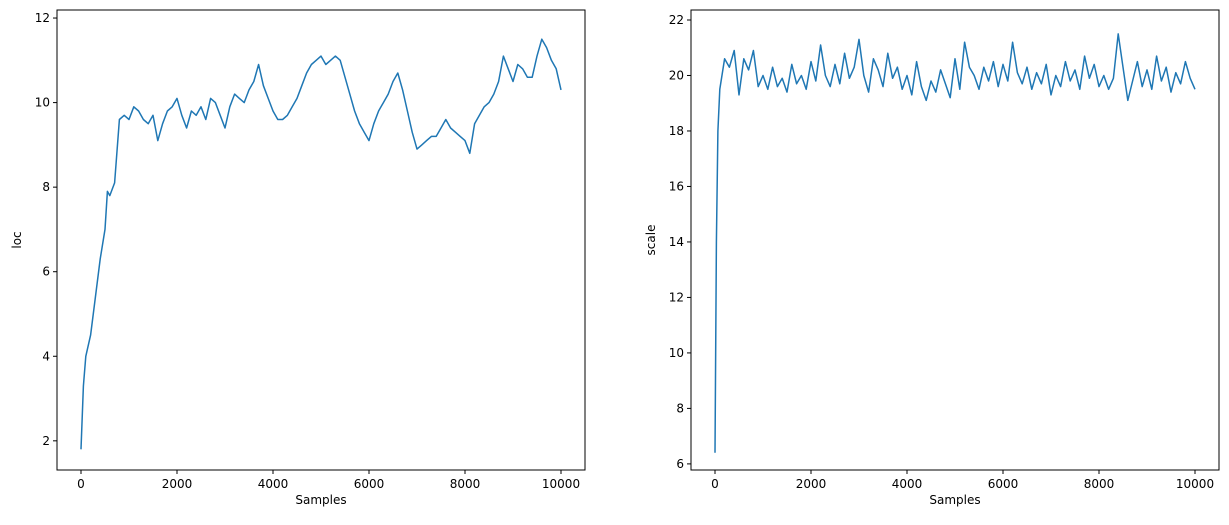 The width and height of the screenshot is (1229, 525). I want to click on y-tick-label: 2, so click(46, 441).